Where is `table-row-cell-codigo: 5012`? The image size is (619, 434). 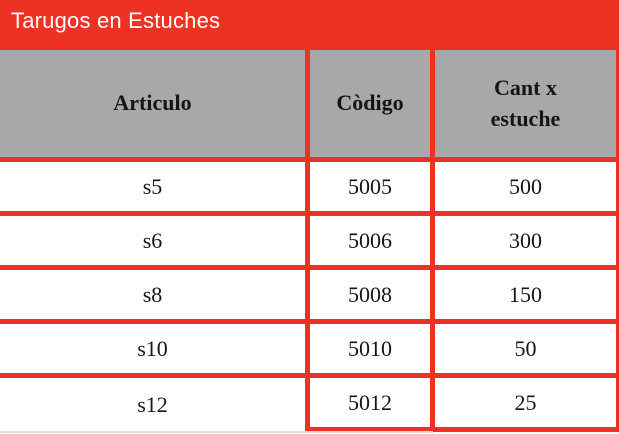 table-row-cell-codigo: 5012 is located at coordinates (372, 405).